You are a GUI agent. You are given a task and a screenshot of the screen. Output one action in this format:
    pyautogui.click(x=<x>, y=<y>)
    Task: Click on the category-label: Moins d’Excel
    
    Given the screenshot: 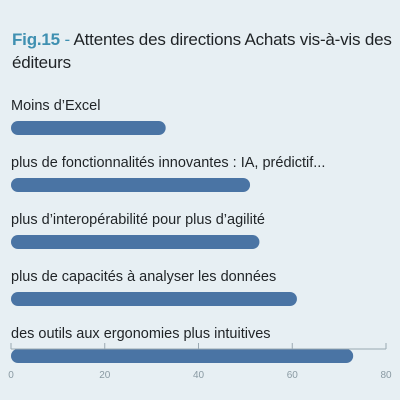 What is the action you would take?
    pyautogui.click(x=55, y=106)
    